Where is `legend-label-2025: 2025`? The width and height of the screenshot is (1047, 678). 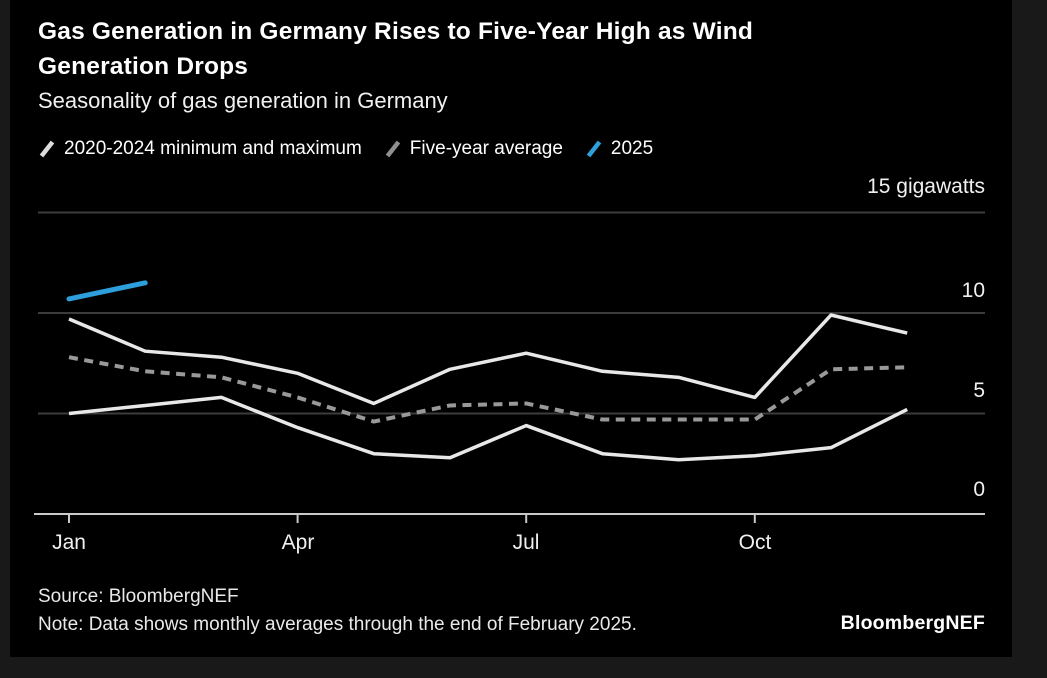
legend-label-2025: 2025 is located at coordinates (632, 148).